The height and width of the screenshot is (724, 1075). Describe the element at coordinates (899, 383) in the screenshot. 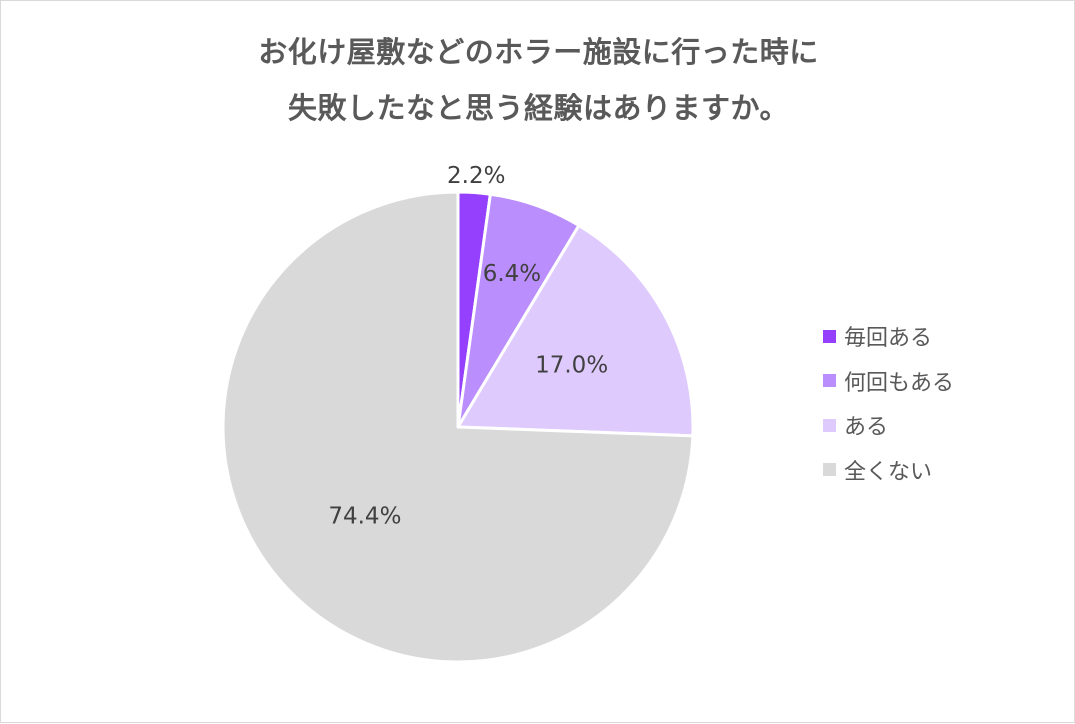

I see `legend-label: 何回もある` at that location.